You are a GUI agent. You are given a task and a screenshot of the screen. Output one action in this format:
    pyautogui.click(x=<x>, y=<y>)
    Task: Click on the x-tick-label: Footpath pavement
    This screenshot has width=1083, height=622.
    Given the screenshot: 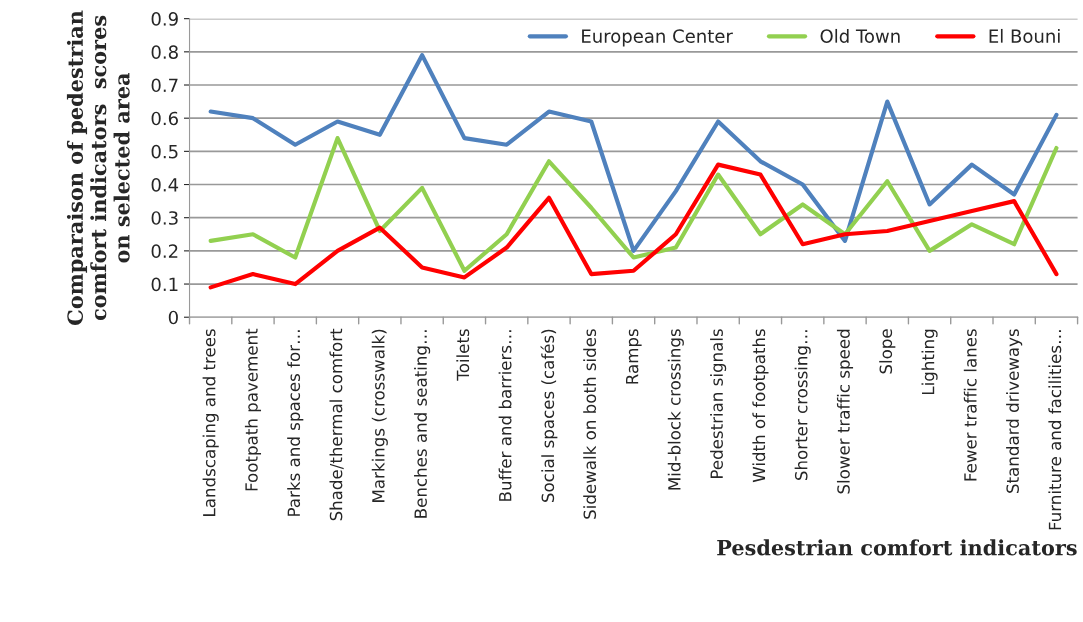 What is the action you would take?
    pyautogui.click(x=253, y=409)
    